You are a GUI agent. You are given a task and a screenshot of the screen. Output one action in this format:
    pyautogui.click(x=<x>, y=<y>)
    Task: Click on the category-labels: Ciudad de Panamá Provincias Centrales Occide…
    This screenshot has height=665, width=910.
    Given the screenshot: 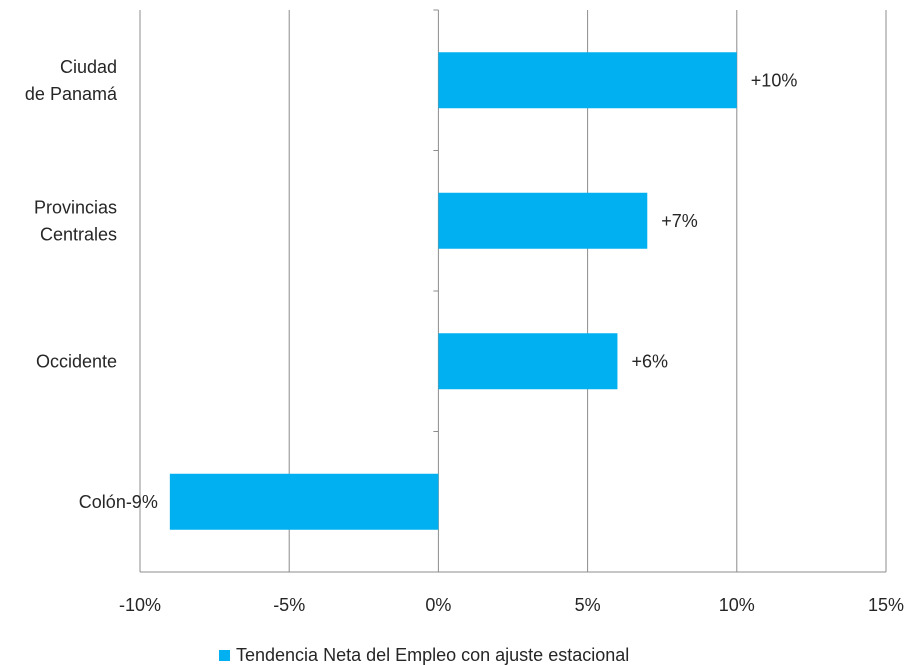 What is the action you would take?
    pyautogui.click(x=75, y=284)
    